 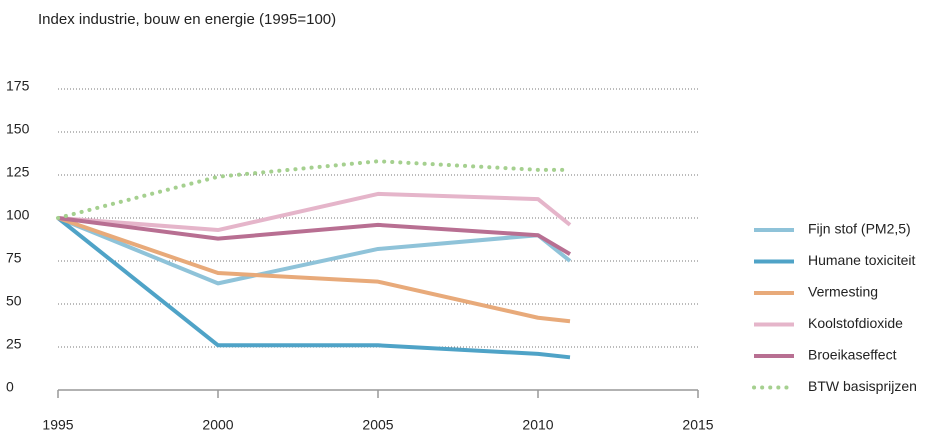 I want to click on legend-label: Vermesting, so click(x=843, y=292).